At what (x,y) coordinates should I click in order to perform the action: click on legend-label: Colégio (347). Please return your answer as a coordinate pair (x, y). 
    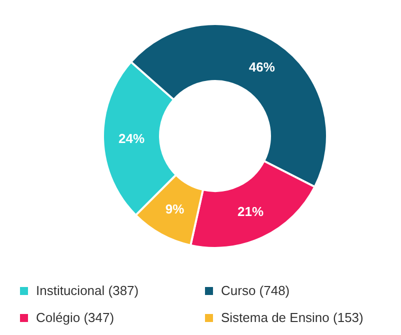
    Looking at the image, I should click on (75, 317).